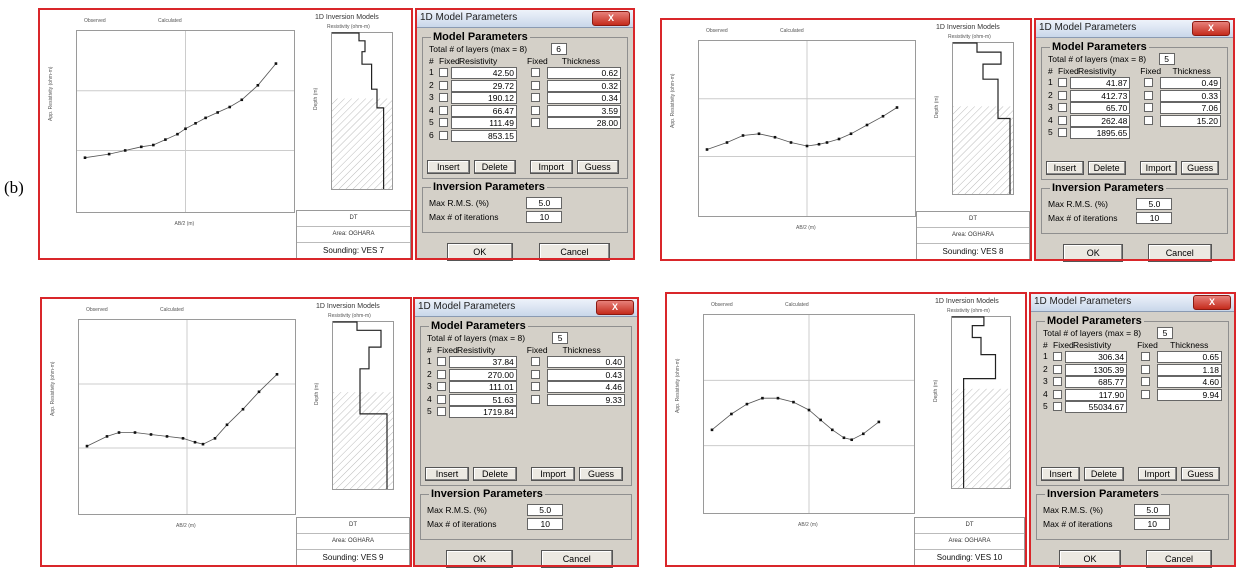 The image size is (1236, 569). I want to click on layer-thickness-input: 0.65, so click(1189, 357).